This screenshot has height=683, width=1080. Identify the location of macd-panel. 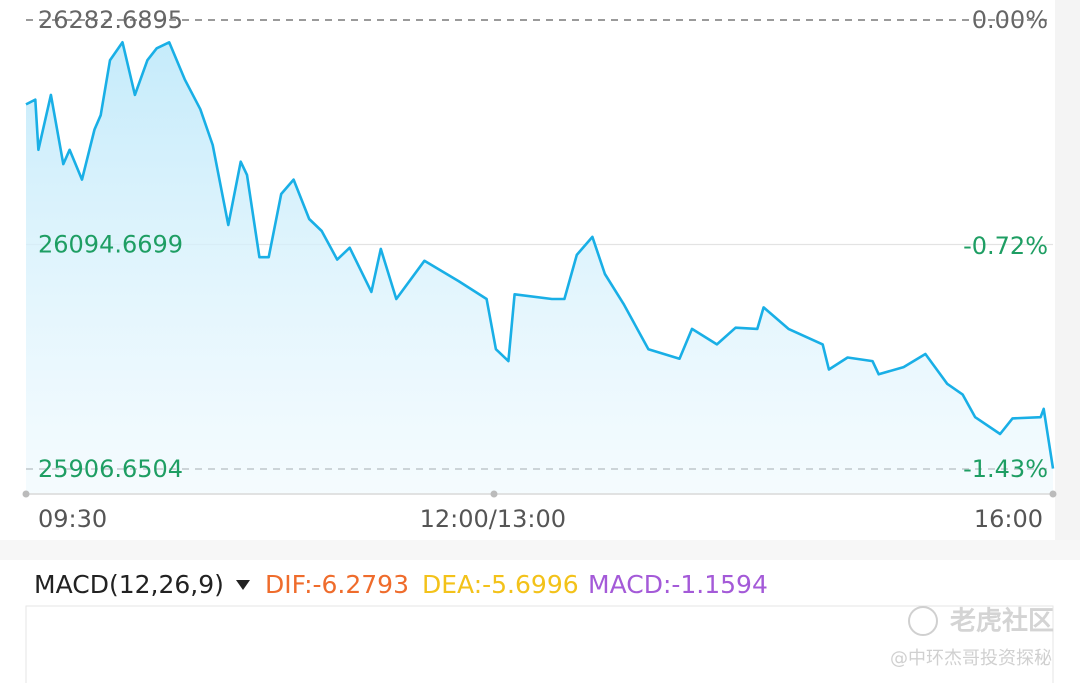
(539, 644).